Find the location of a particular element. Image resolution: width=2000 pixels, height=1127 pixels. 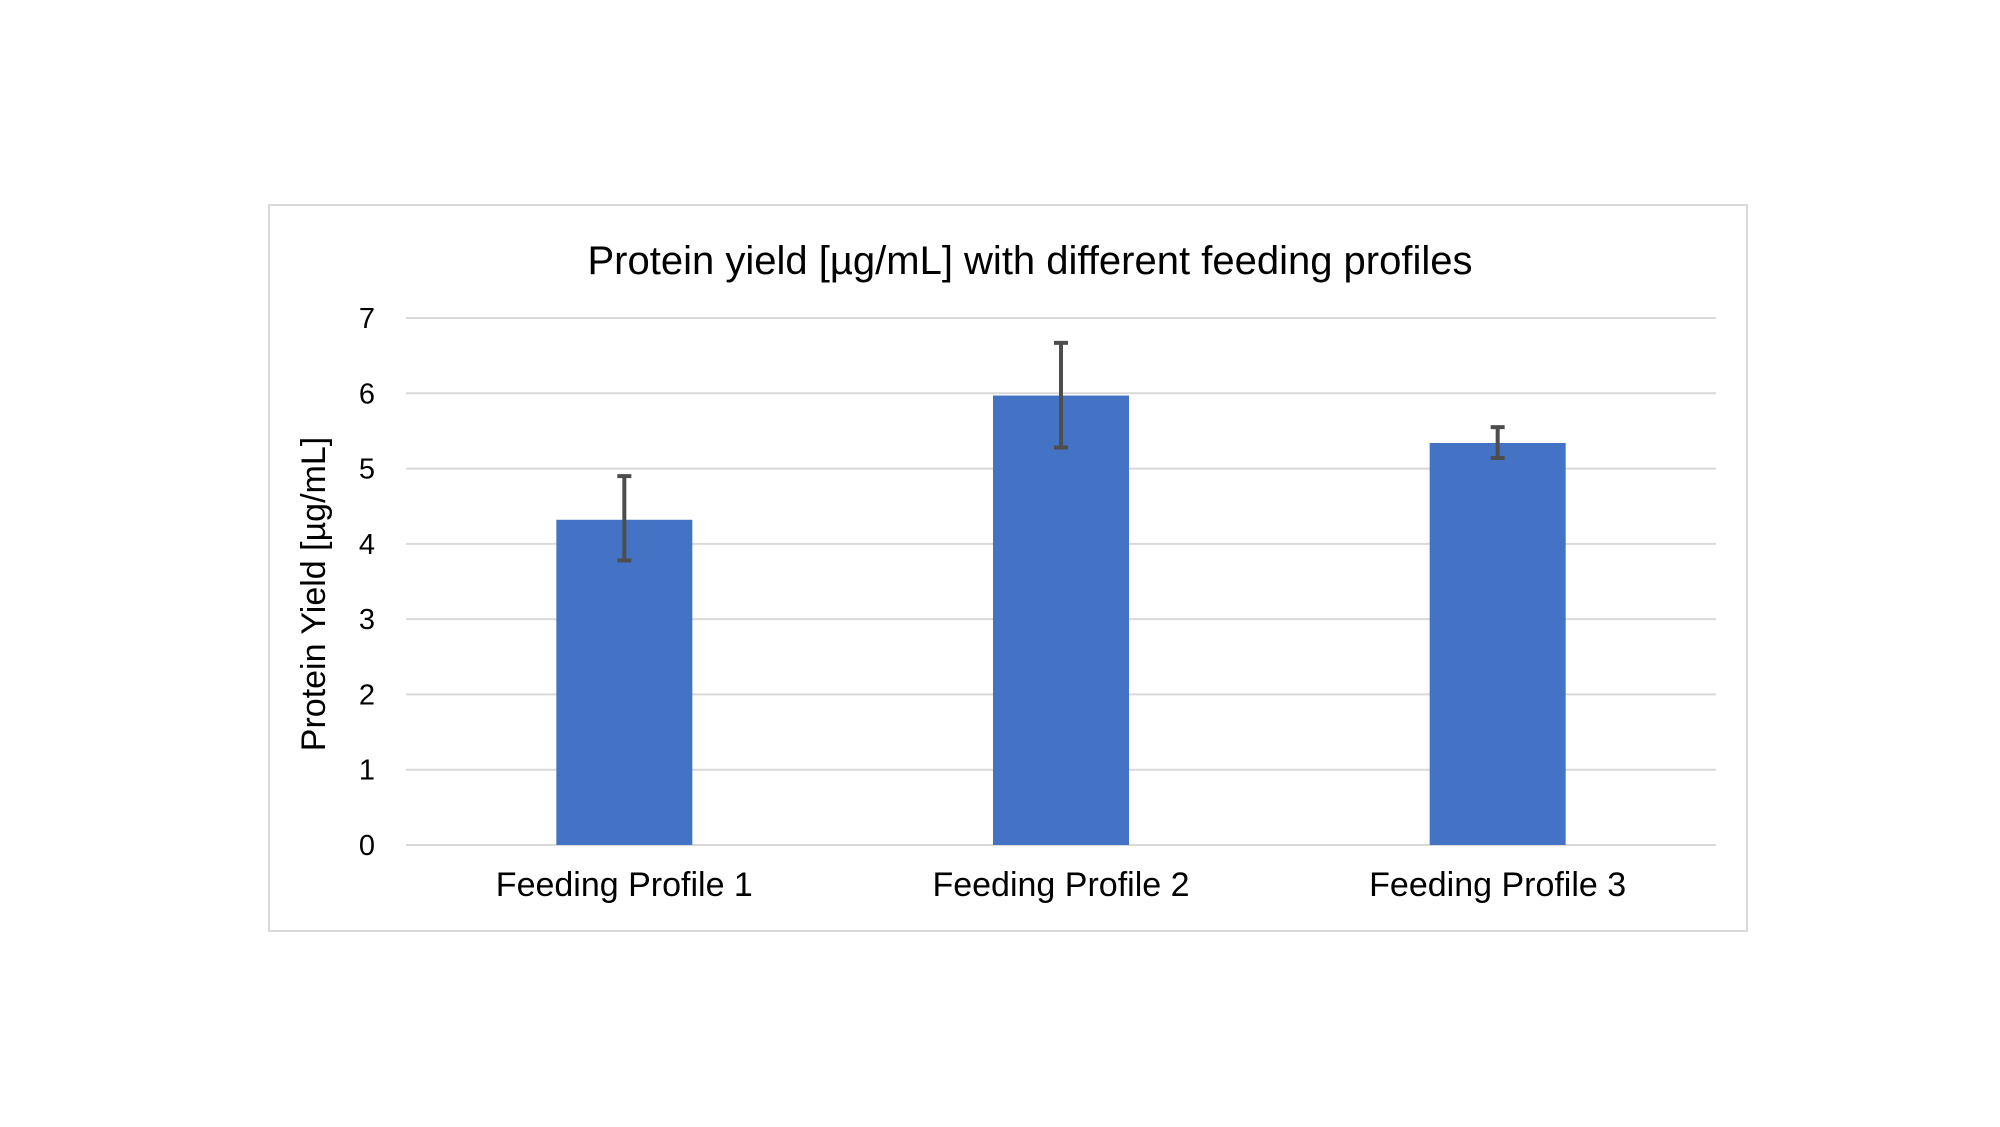

x-category-label: Feeding Profile 2 is located at coordinates (1060, 885).